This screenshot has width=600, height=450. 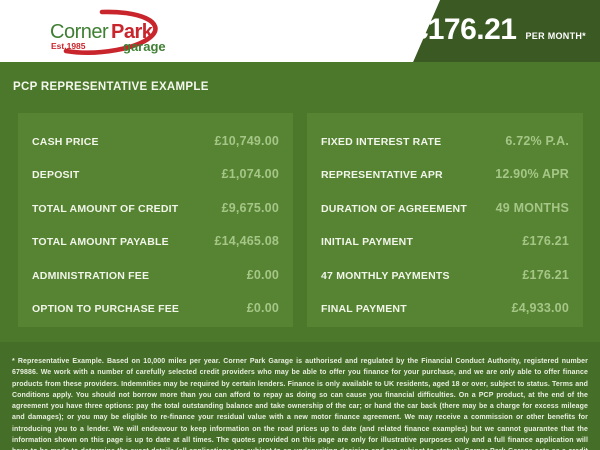 What do you see at coordinates (445, 241) in the screenshot?
I see `table-row: INITIAL PAYMENT £176.21` at bounding box center [445, 241].